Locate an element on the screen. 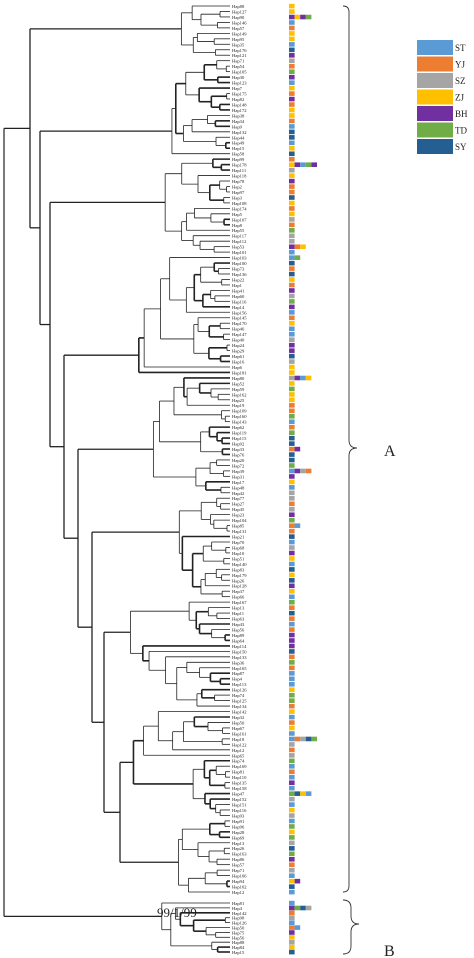 The height and width of the screenshot is (958, 474). tip-label: Hap68 is located at coordinates (238, 547).